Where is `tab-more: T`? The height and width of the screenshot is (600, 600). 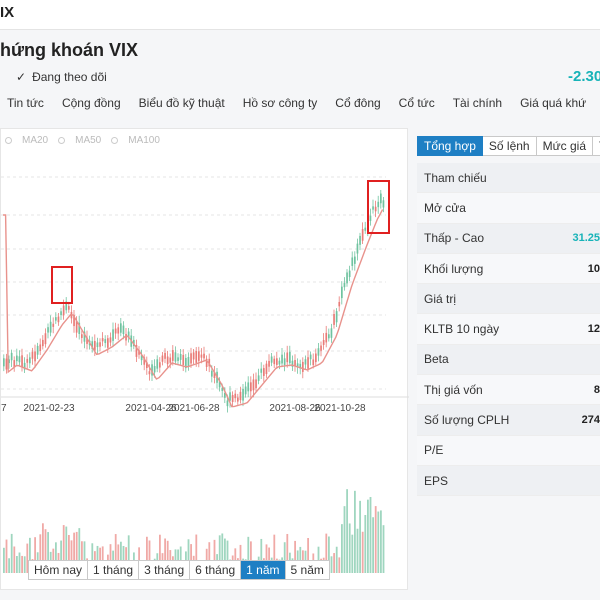 tab-more: T is located at coordinates (596, 146).